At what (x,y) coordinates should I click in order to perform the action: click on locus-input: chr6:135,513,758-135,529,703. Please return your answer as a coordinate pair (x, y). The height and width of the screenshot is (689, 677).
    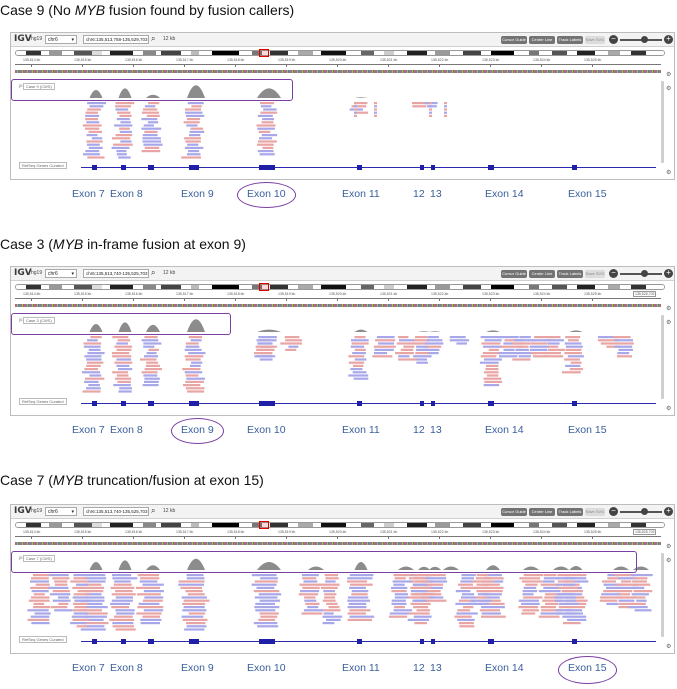
    Looking at the image, I should click on (116, 39).